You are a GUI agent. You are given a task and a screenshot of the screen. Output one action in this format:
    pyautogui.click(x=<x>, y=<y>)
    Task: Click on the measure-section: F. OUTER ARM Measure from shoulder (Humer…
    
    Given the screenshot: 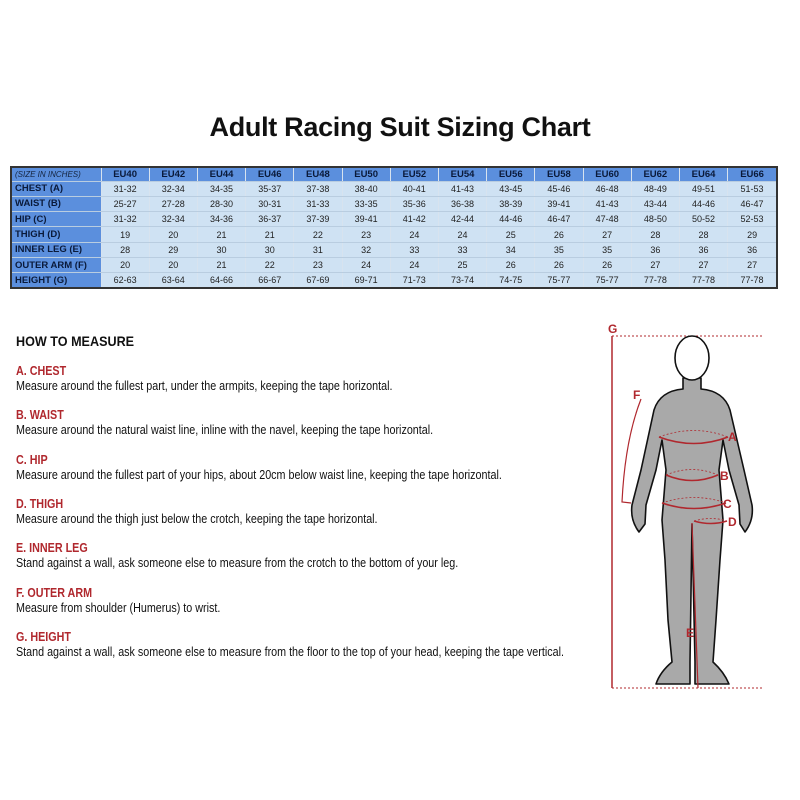 What is the action you would take?
    pyautogui.click(x=118, y=601)
    